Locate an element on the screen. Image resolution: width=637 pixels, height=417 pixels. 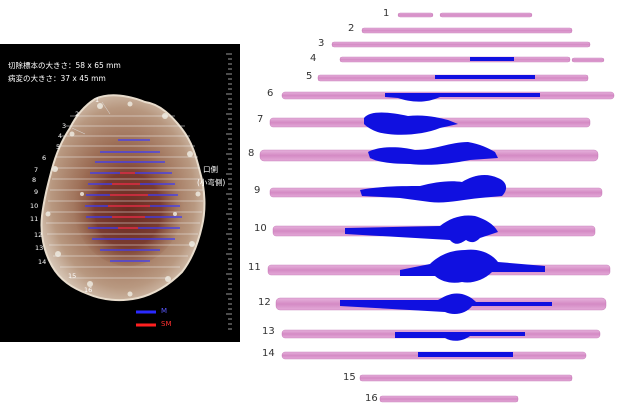
left-slice-label: 3 is located at coordinates (64, 126).